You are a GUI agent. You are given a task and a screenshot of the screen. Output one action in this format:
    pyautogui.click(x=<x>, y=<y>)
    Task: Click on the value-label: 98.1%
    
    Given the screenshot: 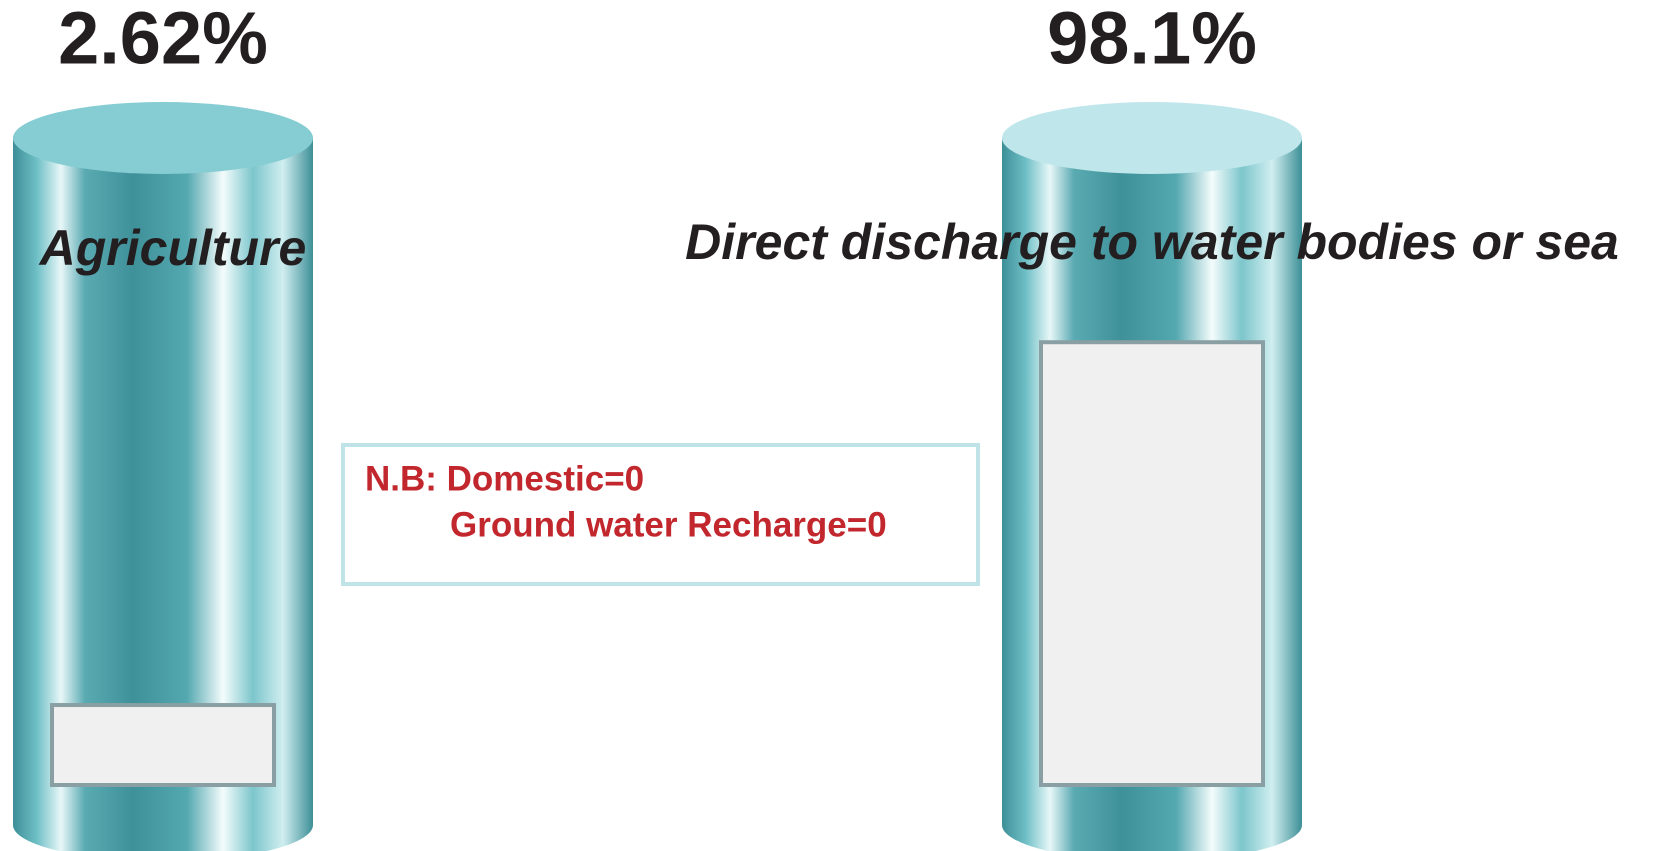 What is the action you would take?
    pyautogui.click(x=1152, y=40)
    